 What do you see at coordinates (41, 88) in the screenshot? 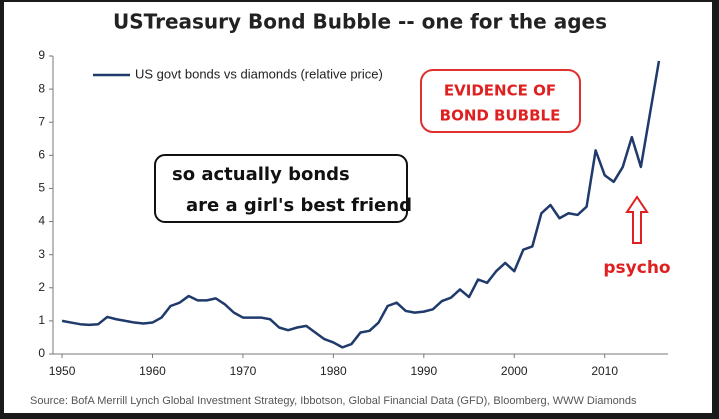
I see `y-tick-label: 8` at bounding box center [41, 88].